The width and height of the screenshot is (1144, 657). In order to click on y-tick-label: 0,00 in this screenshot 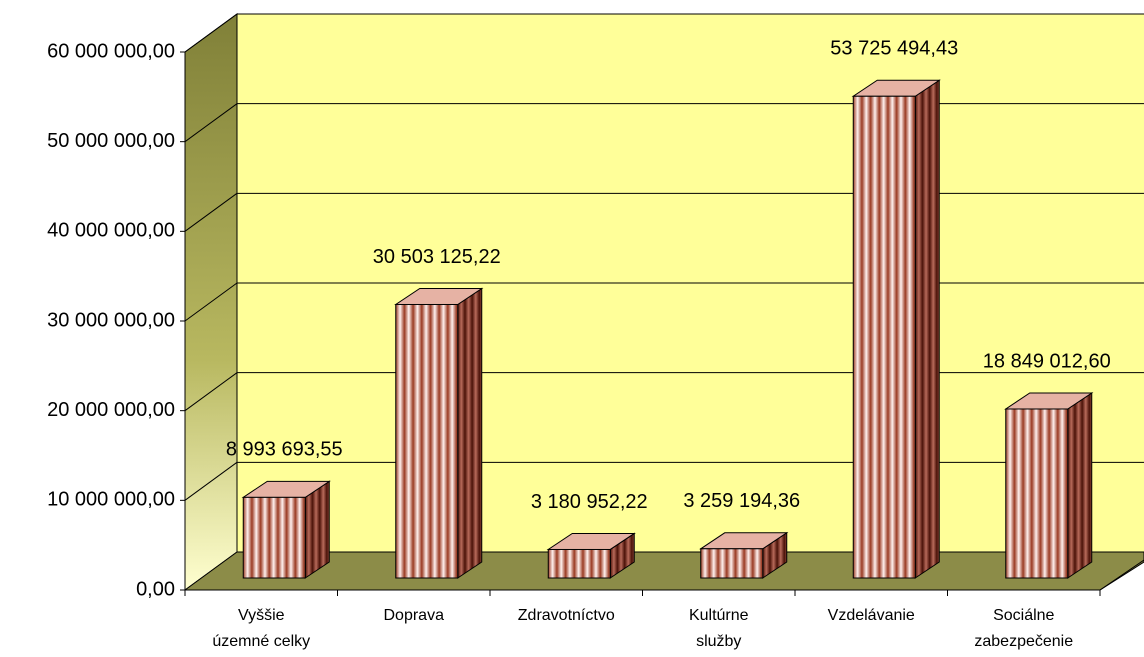, I will do `click(155, 589)`.